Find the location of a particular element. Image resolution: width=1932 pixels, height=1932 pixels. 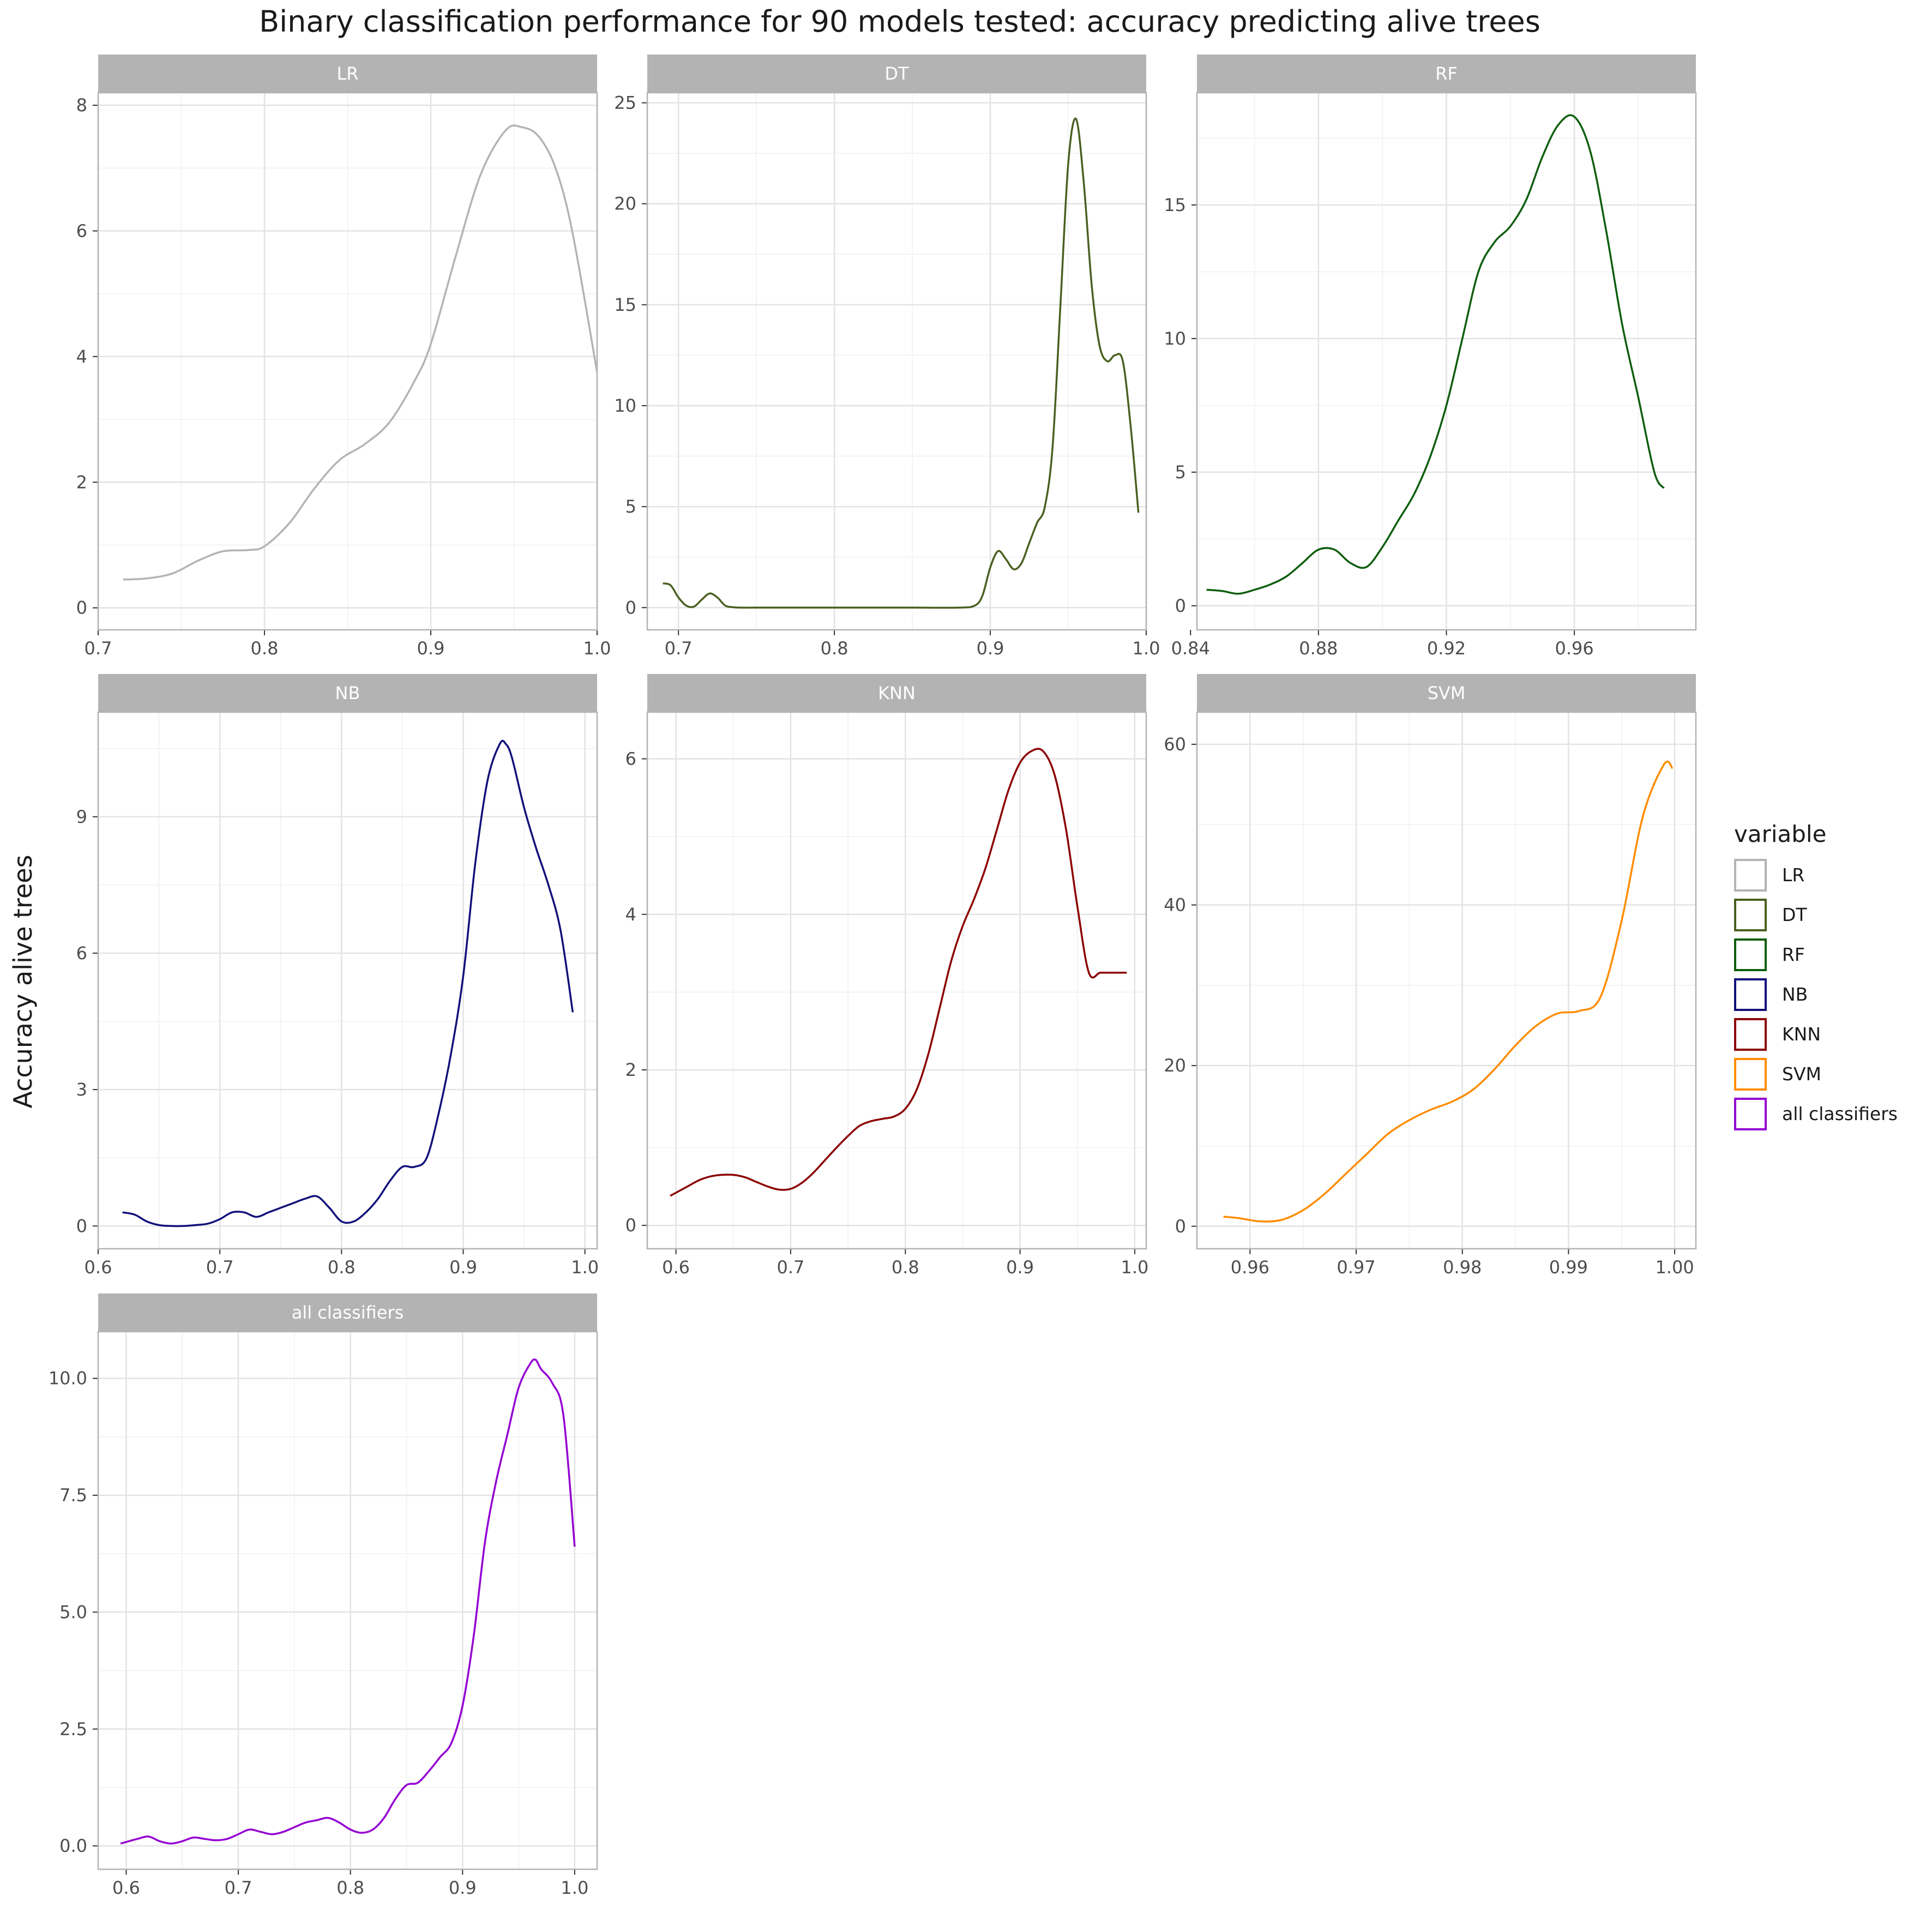

legend-label: SVM is located at coordinates (1801, 1074).